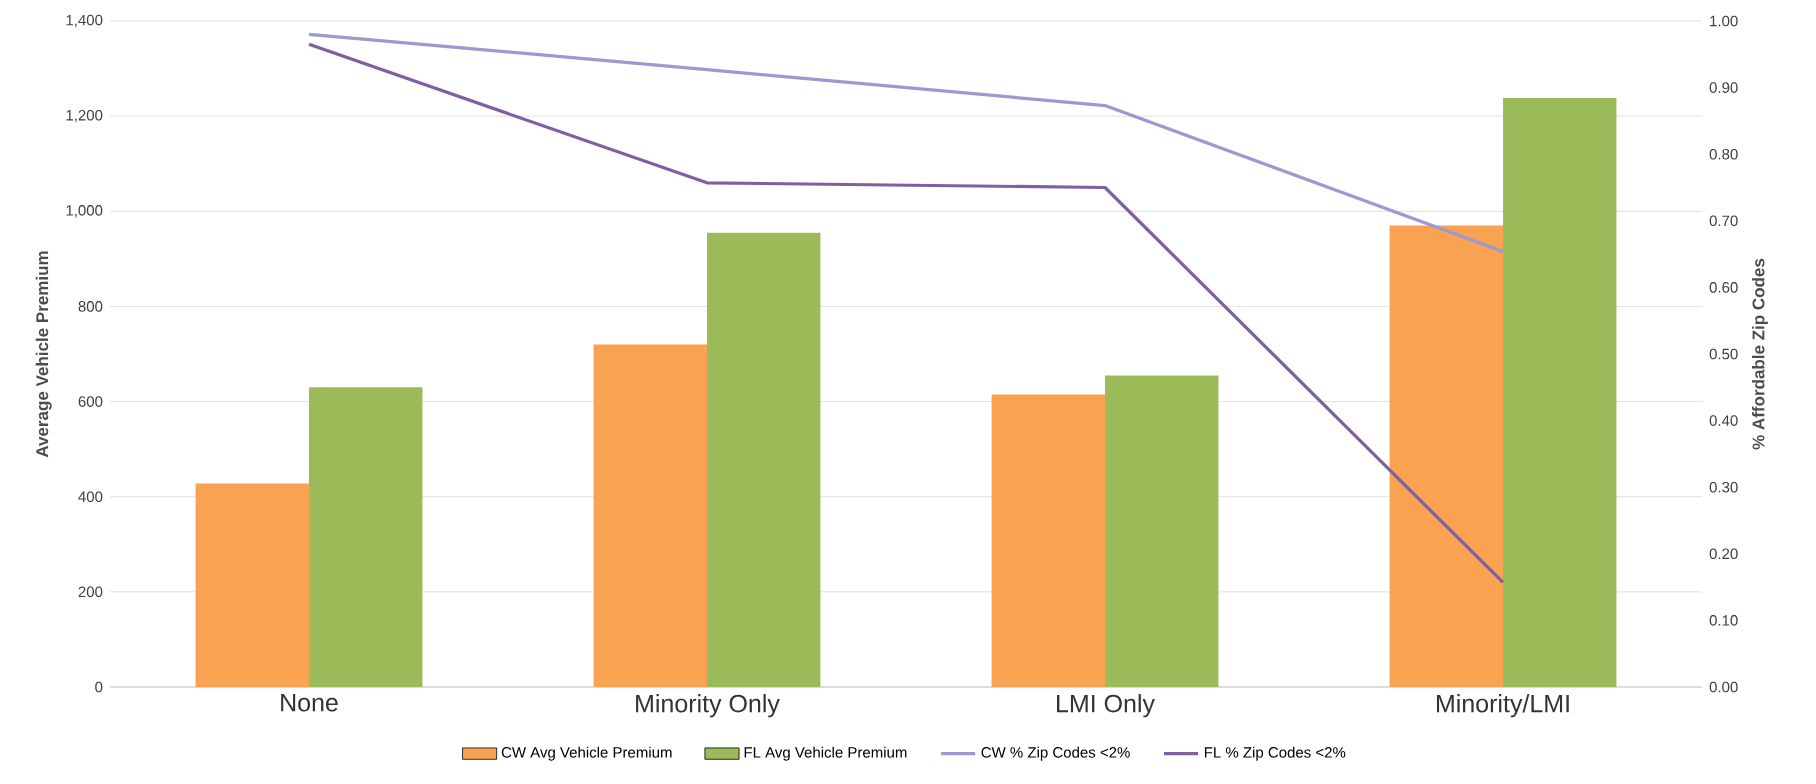 This screenshot has height=784, width=1816. What do you see at coordinates (1055, 753) in the screenshot?
I see `legend-label: CW % Zip Codes <2%` at bounding box center [1055, 753].